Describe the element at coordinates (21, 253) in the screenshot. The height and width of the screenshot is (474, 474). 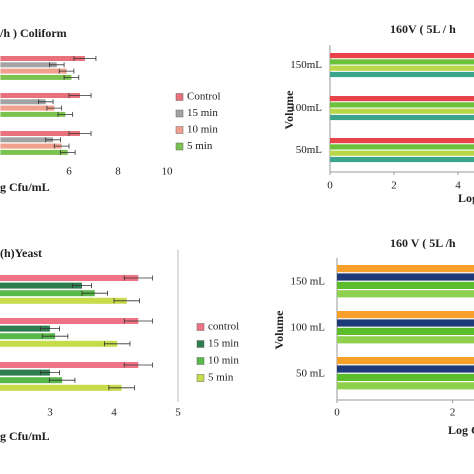
I see `chart-title: (h)Yeast` at that location.